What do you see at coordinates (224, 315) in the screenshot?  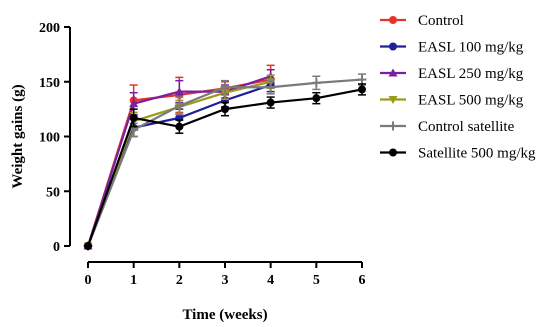 I see `x-axis-title: Time (weeks)` at bounding box center [224, 315].